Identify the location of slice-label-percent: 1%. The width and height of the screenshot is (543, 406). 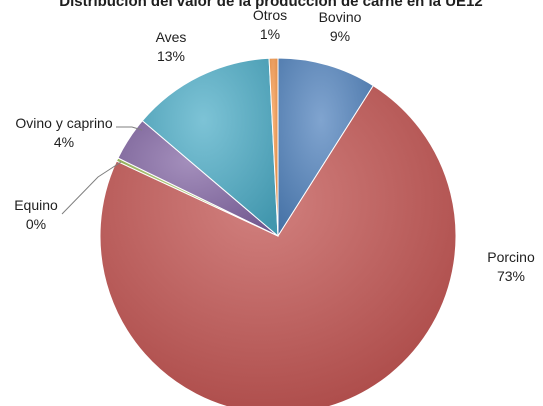
(270, 34).